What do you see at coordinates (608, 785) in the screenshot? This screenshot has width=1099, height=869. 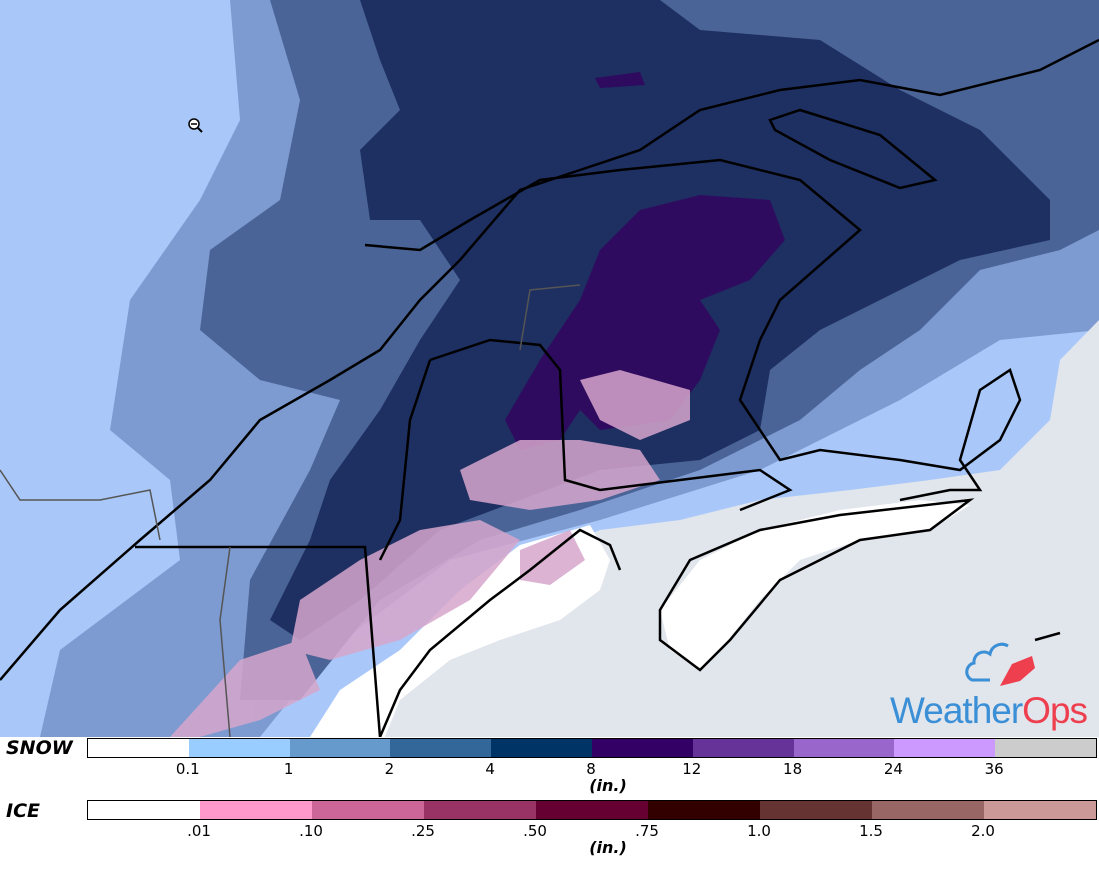 I see `snow-unit-label: (in.)` at bounding box center [608, 785].